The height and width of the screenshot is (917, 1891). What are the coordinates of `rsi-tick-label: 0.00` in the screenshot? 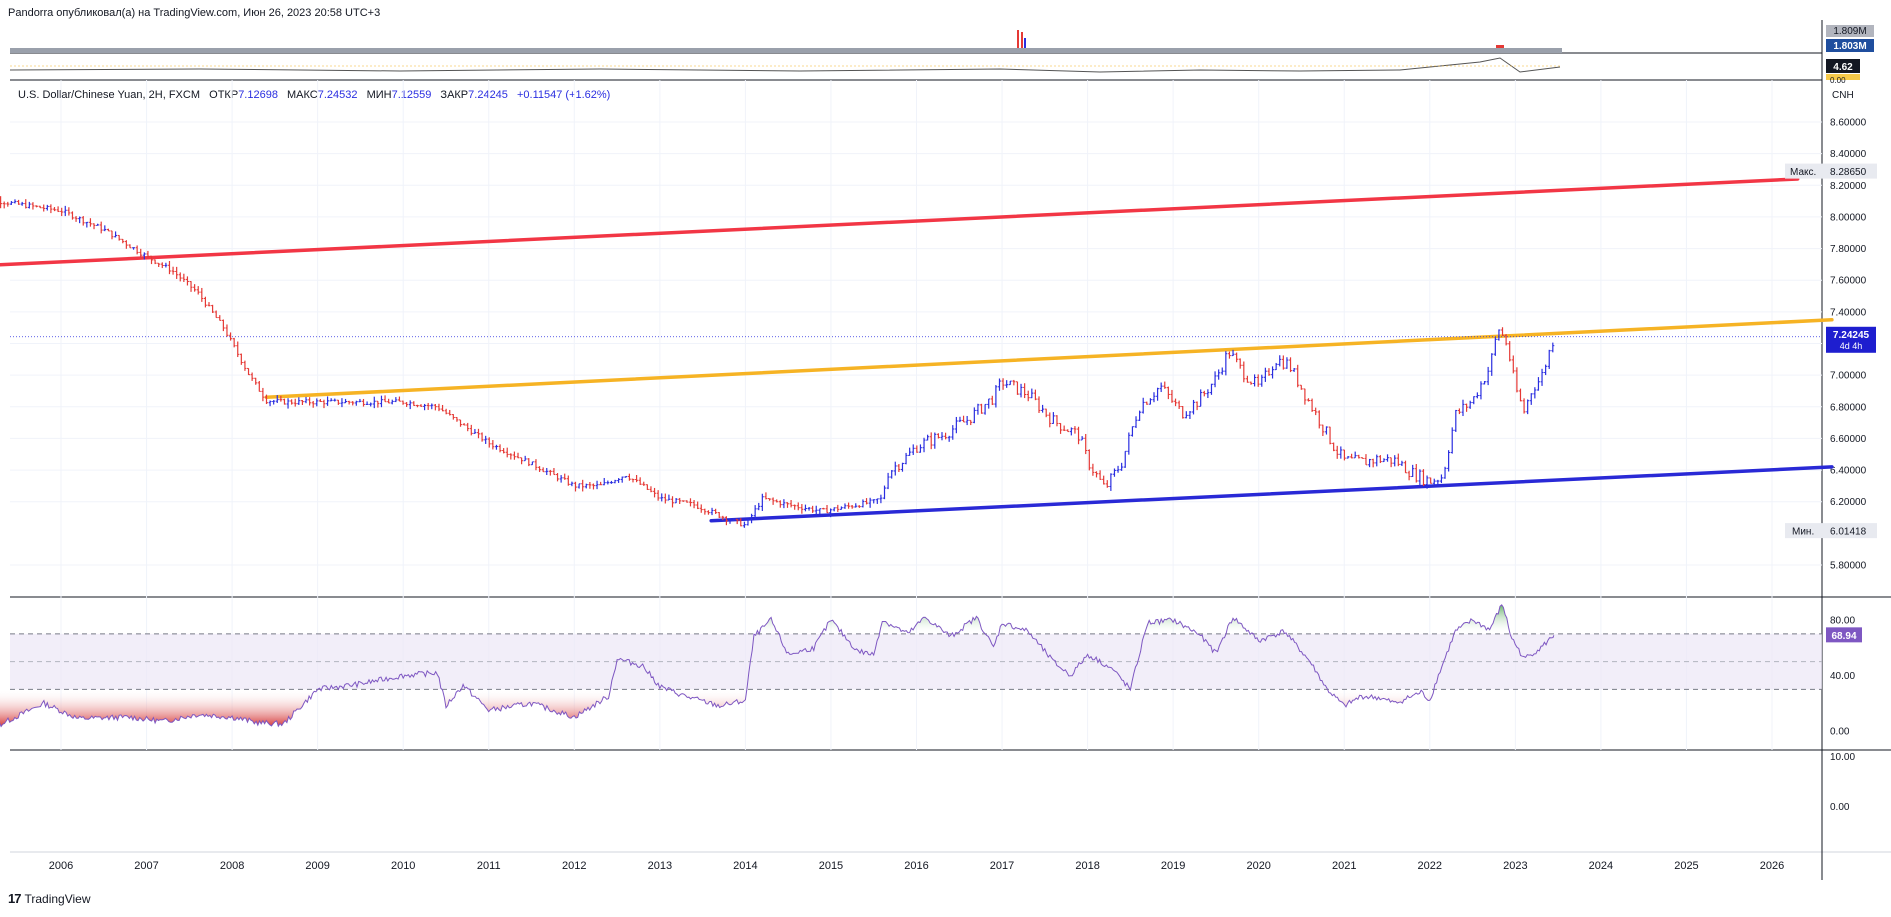 It's located at (1840, 732).